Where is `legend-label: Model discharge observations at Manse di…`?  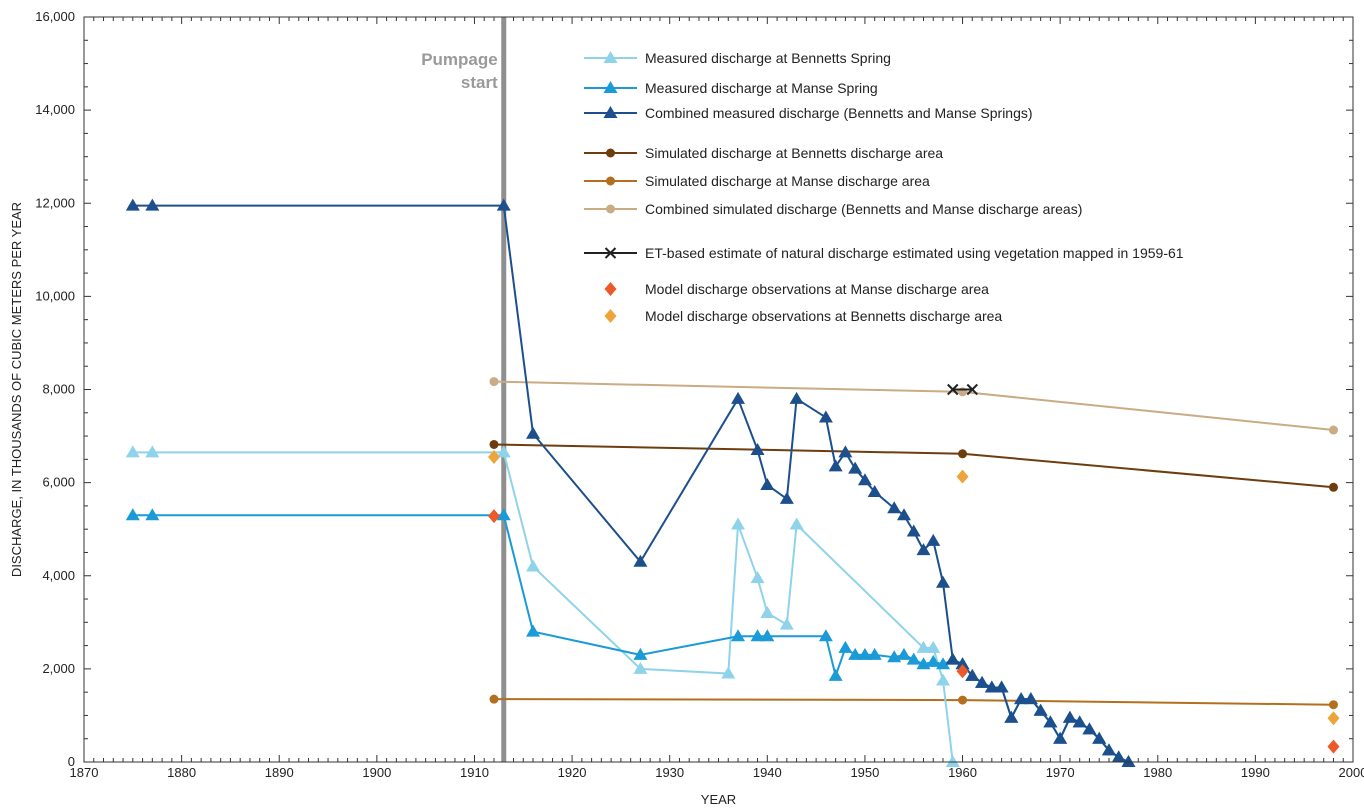 legend-label: Model discharge observations at Manse di… is located at coordinates (817, 289).